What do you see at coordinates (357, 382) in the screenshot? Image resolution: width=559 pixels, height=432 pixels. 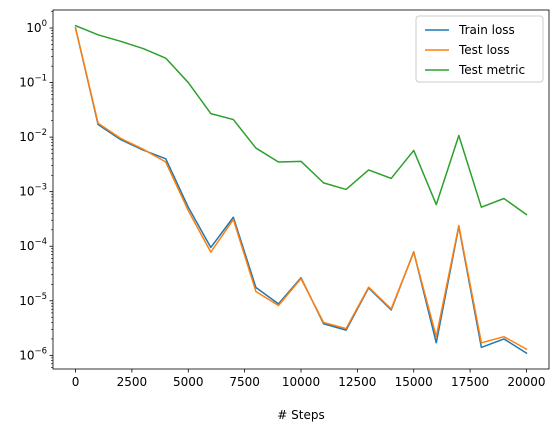 I see `x-tick-label: 12500` at bounding box center [357, 382].